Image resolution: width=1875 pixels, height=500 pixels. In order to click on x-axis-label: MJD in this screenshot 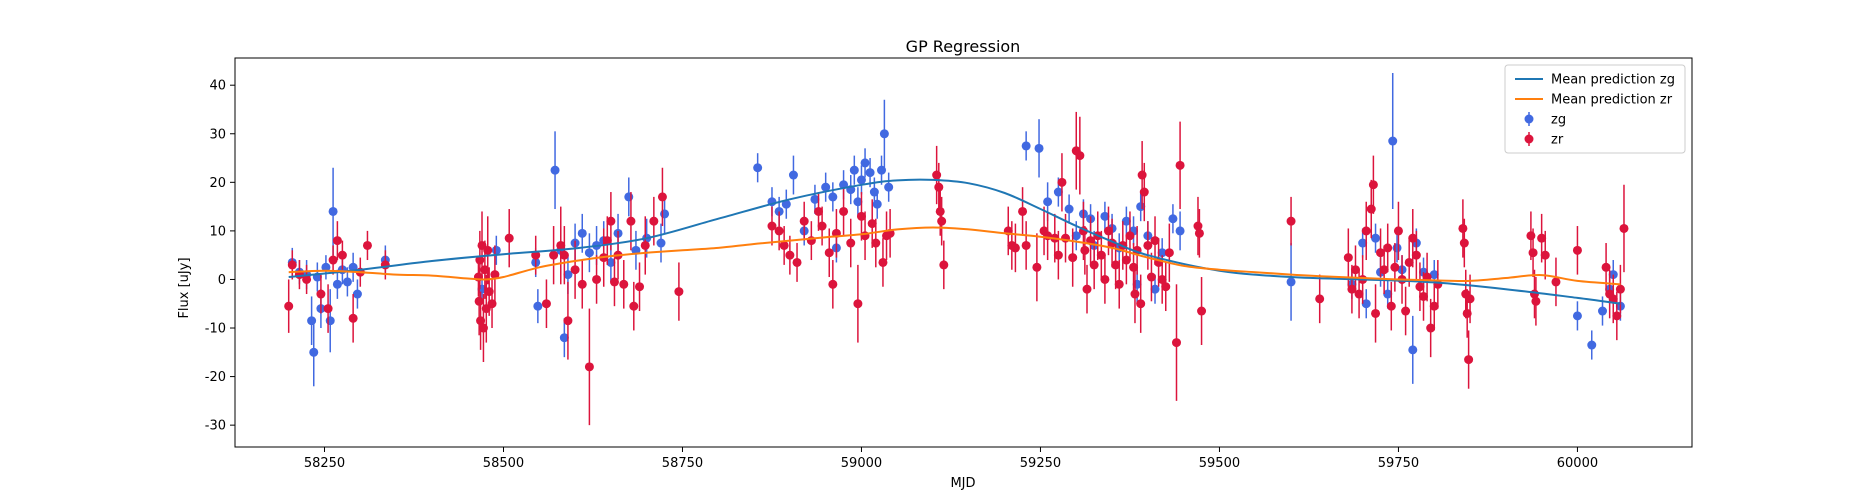, I will do `click(962, 483)`.